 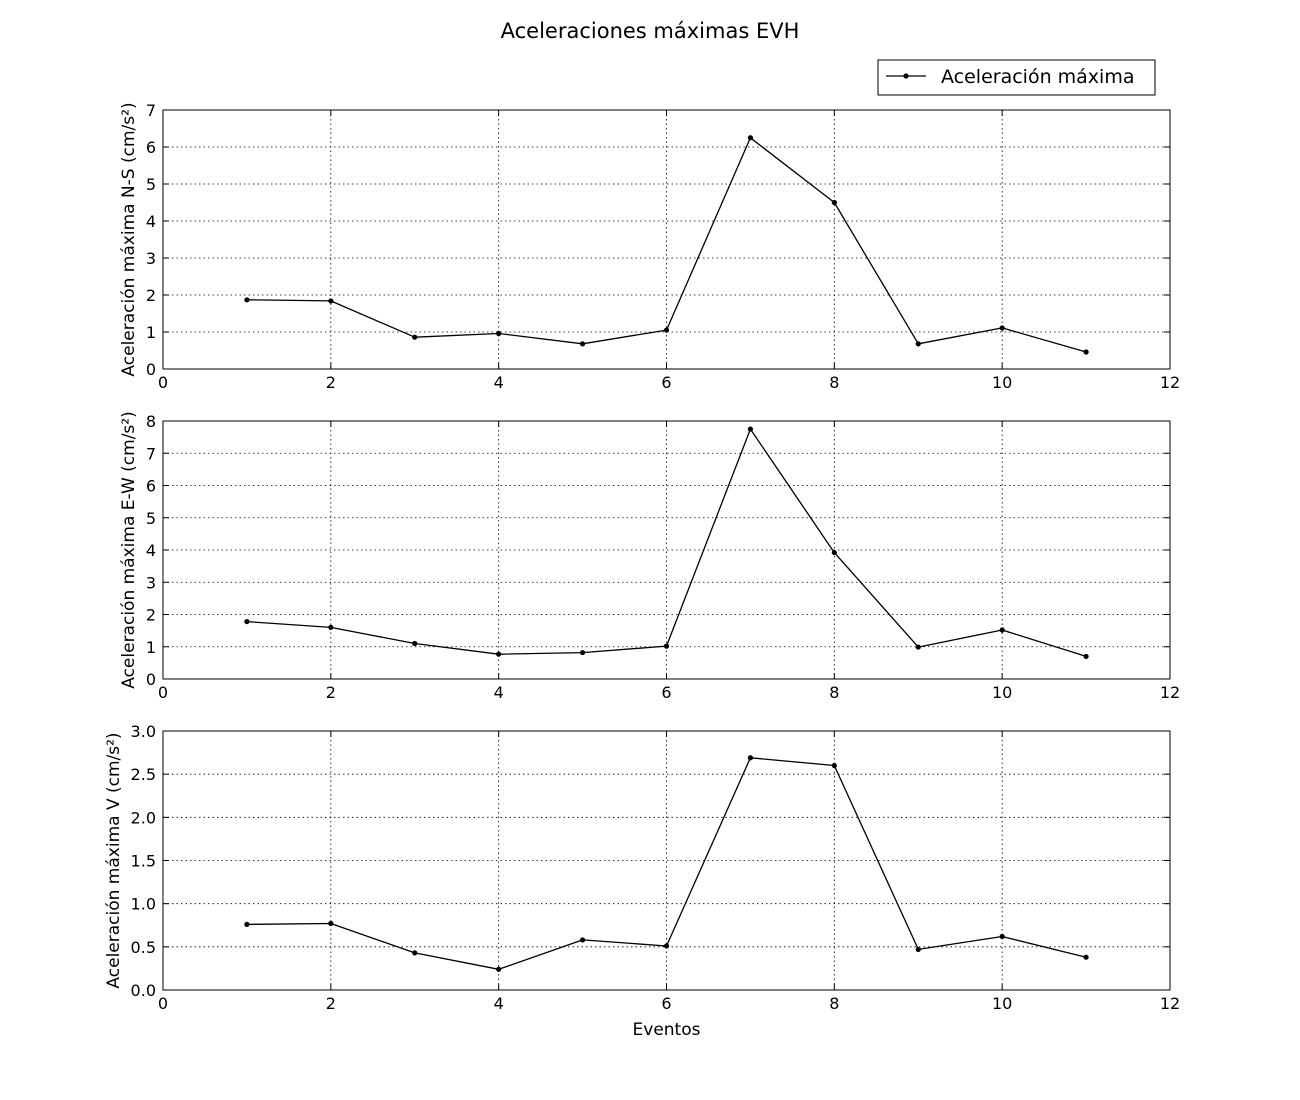 What do you see at coordinates (143, 861) in the screenshot?
I see `y-tick-label: 1.5` at bounding box center [143, 861].